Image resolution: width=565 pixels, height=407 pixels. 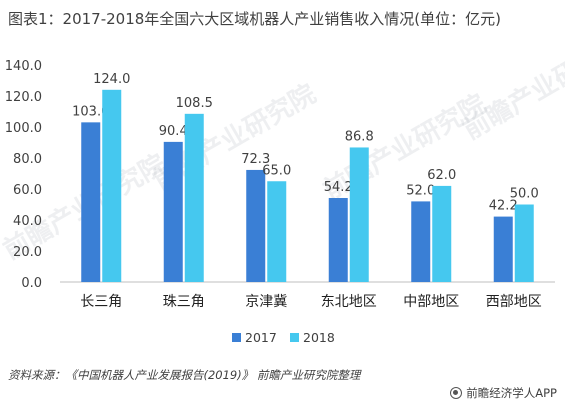 What do you see at coordinates (90, 111) in the screenshot?
I see `data-label-2017: 103.0` at bounding box center [90, 111].